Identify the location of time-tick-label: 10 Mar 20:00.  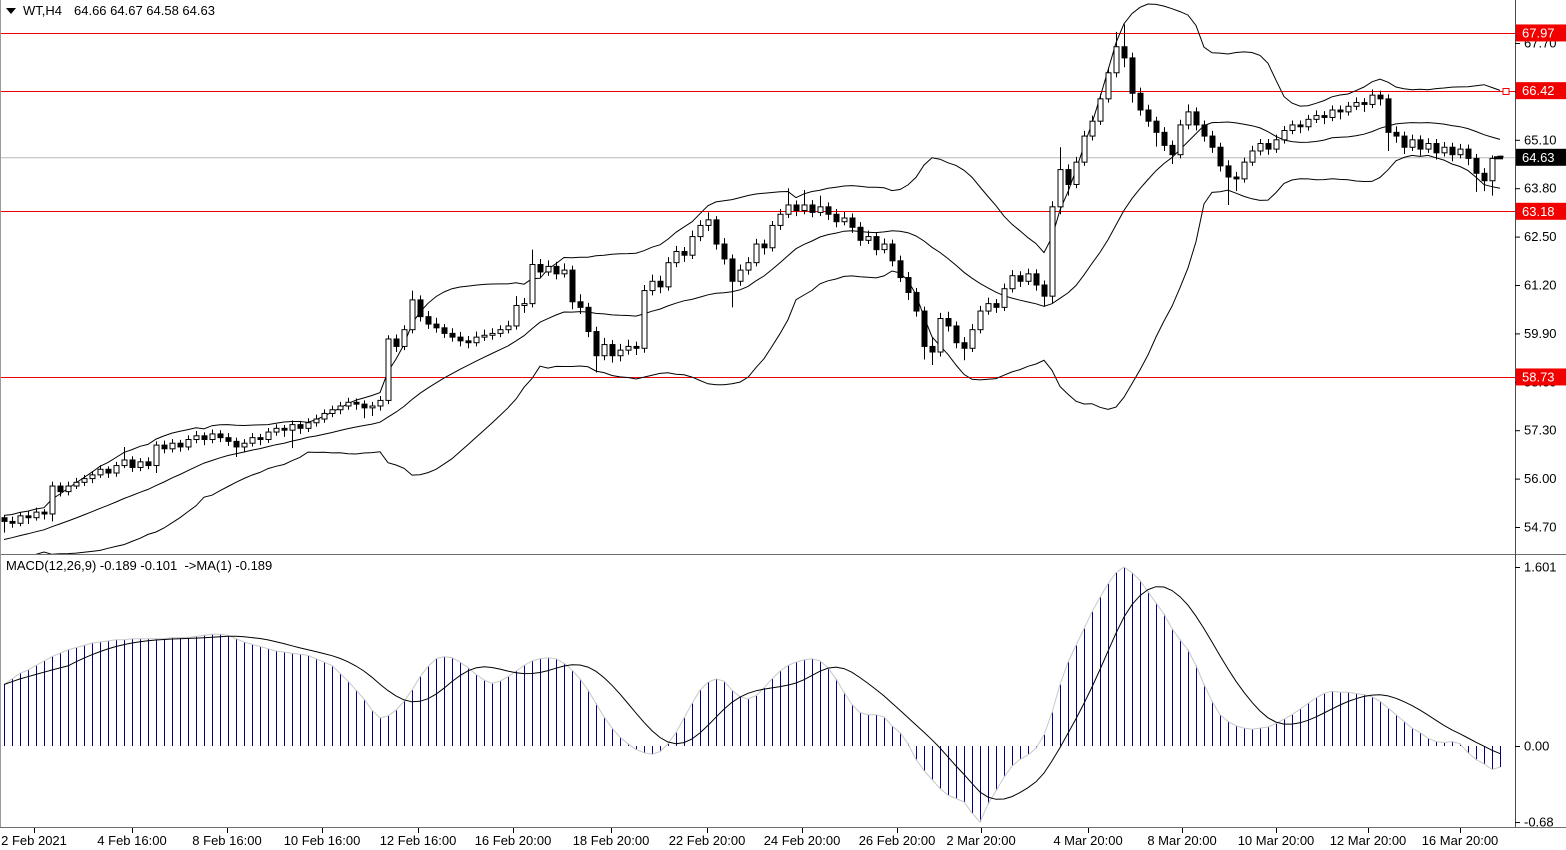
(1276, 840).